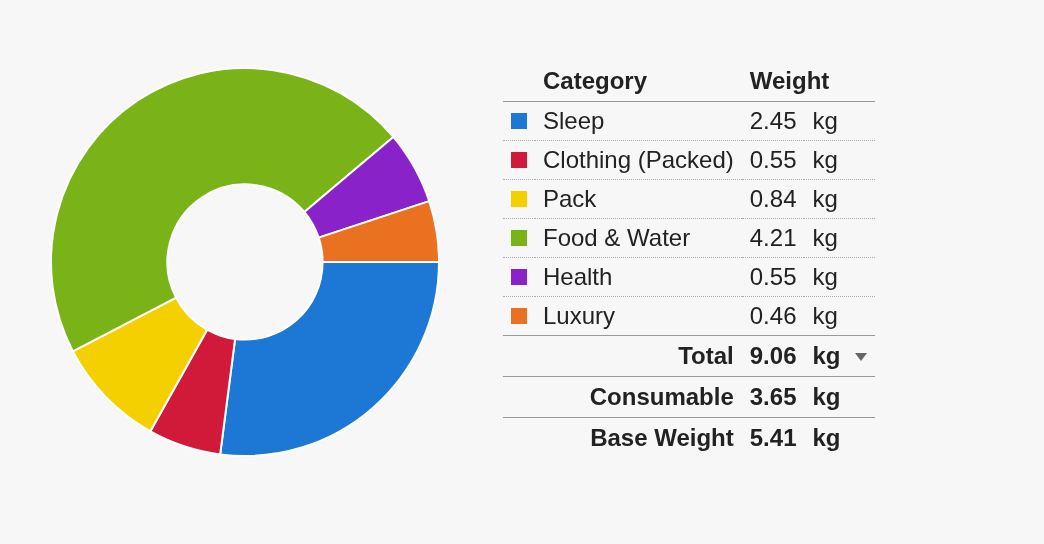 This screenshot has height=544, width=1044. What do you see at coordinates (793, 120) in the screenshot?
I see `data-label: 2.45 kg` at bounding box center [793, 120].